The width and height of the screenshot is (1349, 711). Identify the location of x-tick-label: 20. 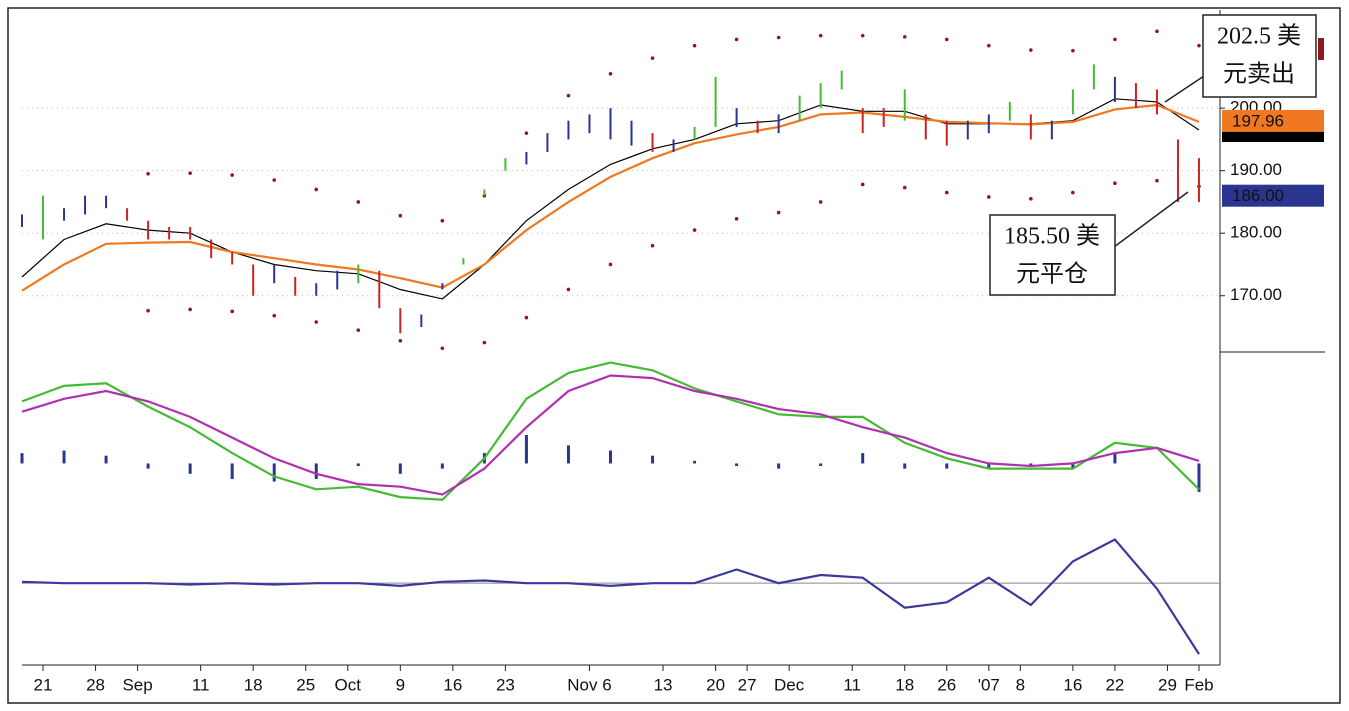
(715, 684).